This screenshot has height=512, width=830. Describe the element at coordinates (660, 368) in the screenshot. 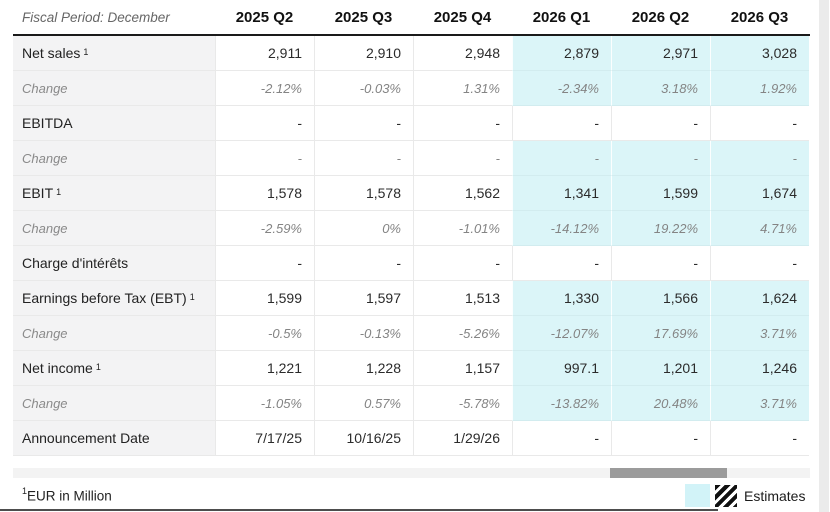

I see `value-cell: 1,201` at that location.